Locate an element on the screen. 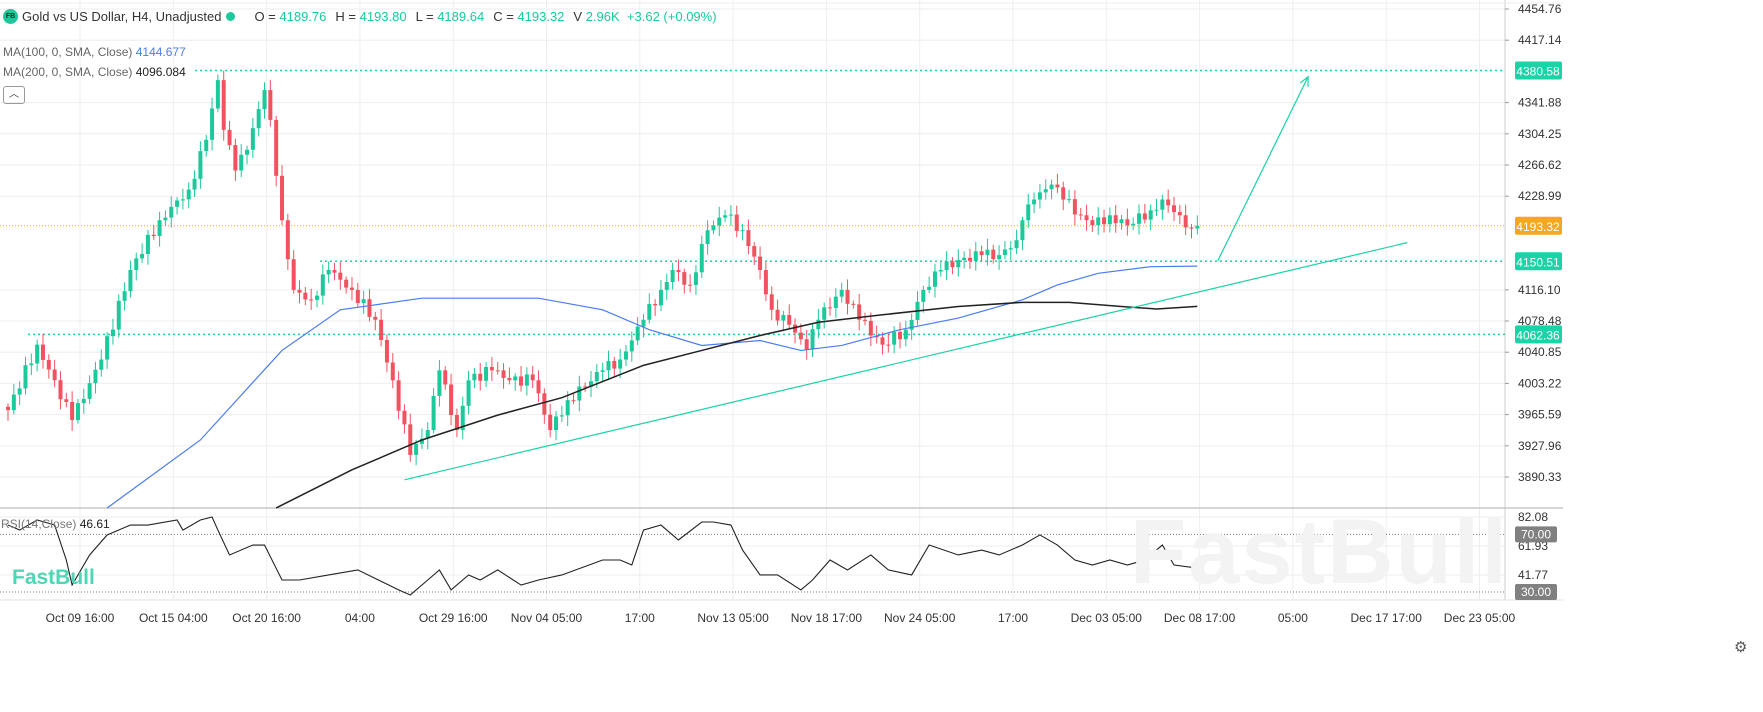 Image resolution: width=1763 pixels, height=712 pixels. ma100-value: 4144.677 is located at coordinates (160, 52).